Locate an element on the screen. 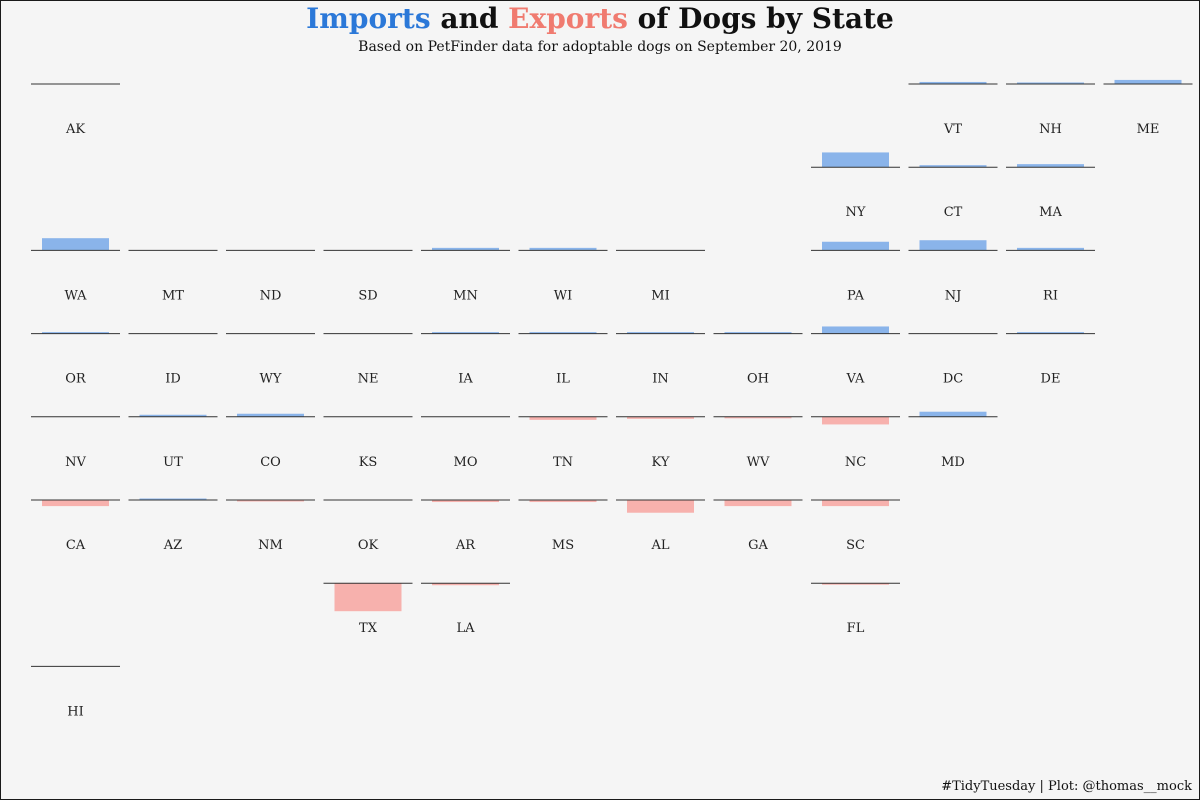  state-panel-me: ME is located at coordinates (1148, 108).